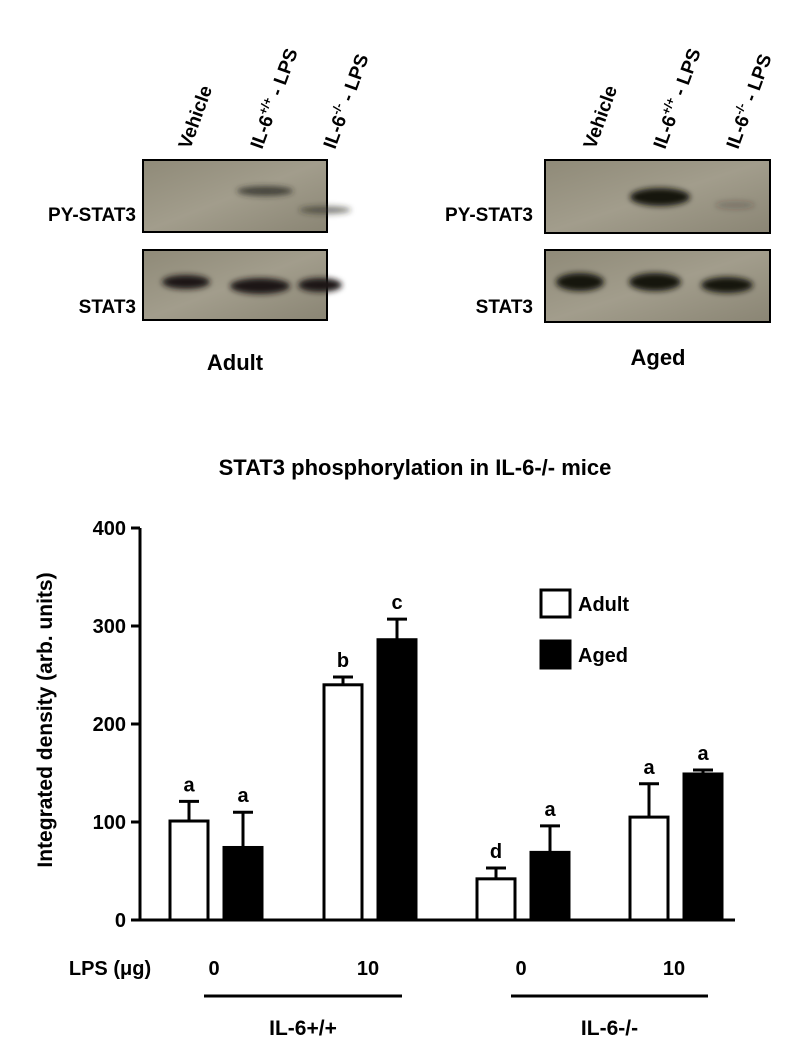 The height and width of the screenshot is (1049, 787). I want to click on membrane, so click(235, 196).